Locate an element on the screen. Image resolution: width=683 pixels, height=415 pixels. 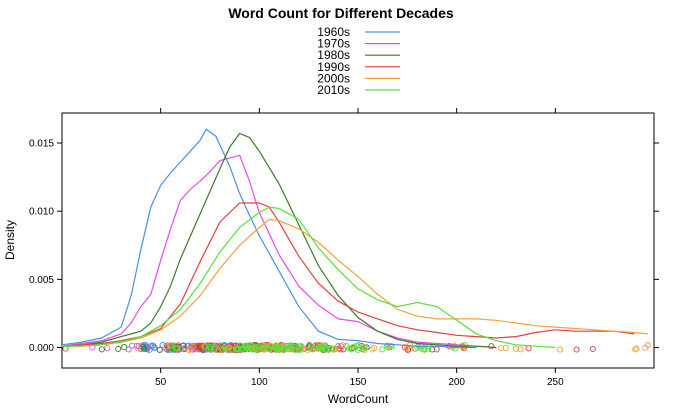
legend-label-1990s: 1990s is located at coordinates (333, 67).